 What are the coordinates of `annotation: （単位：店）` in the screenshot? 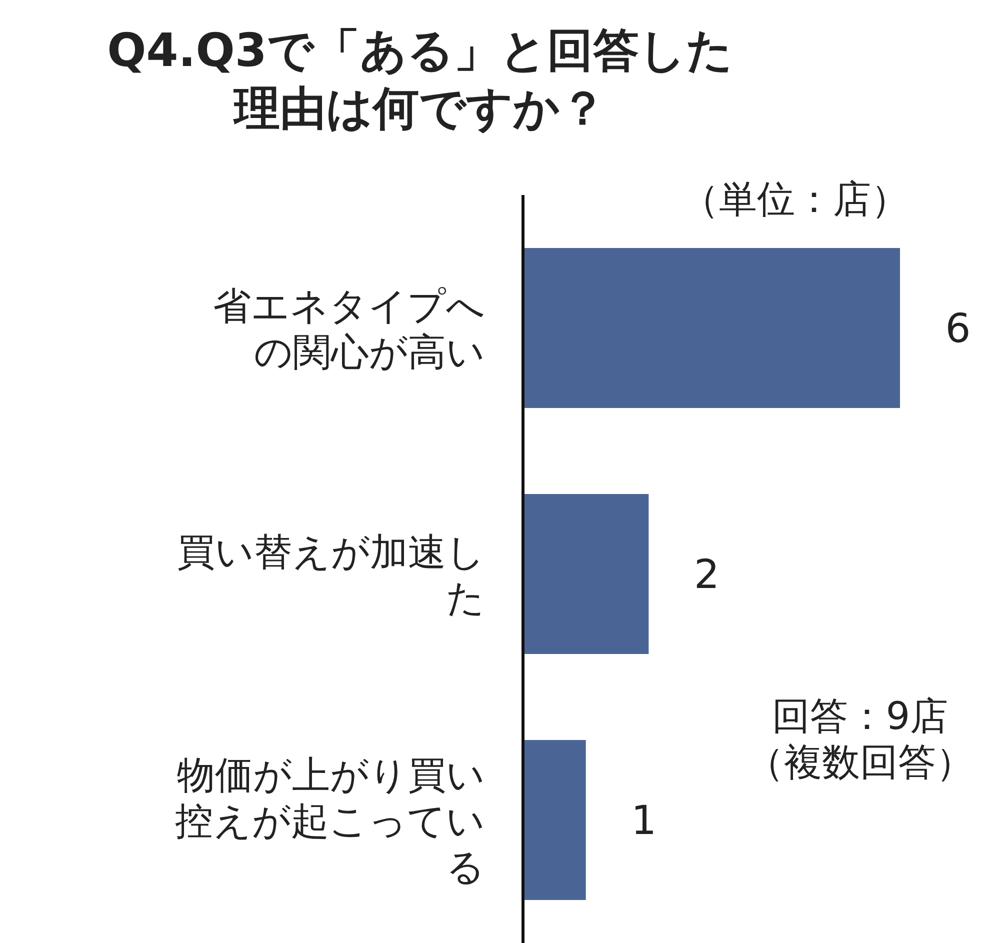 It's located at (795, 199).